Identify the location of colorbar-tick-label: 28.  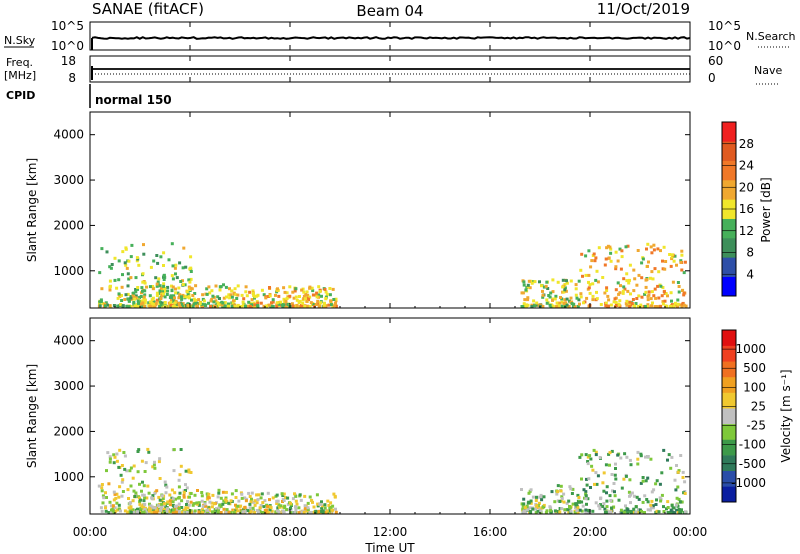
(746, 144).